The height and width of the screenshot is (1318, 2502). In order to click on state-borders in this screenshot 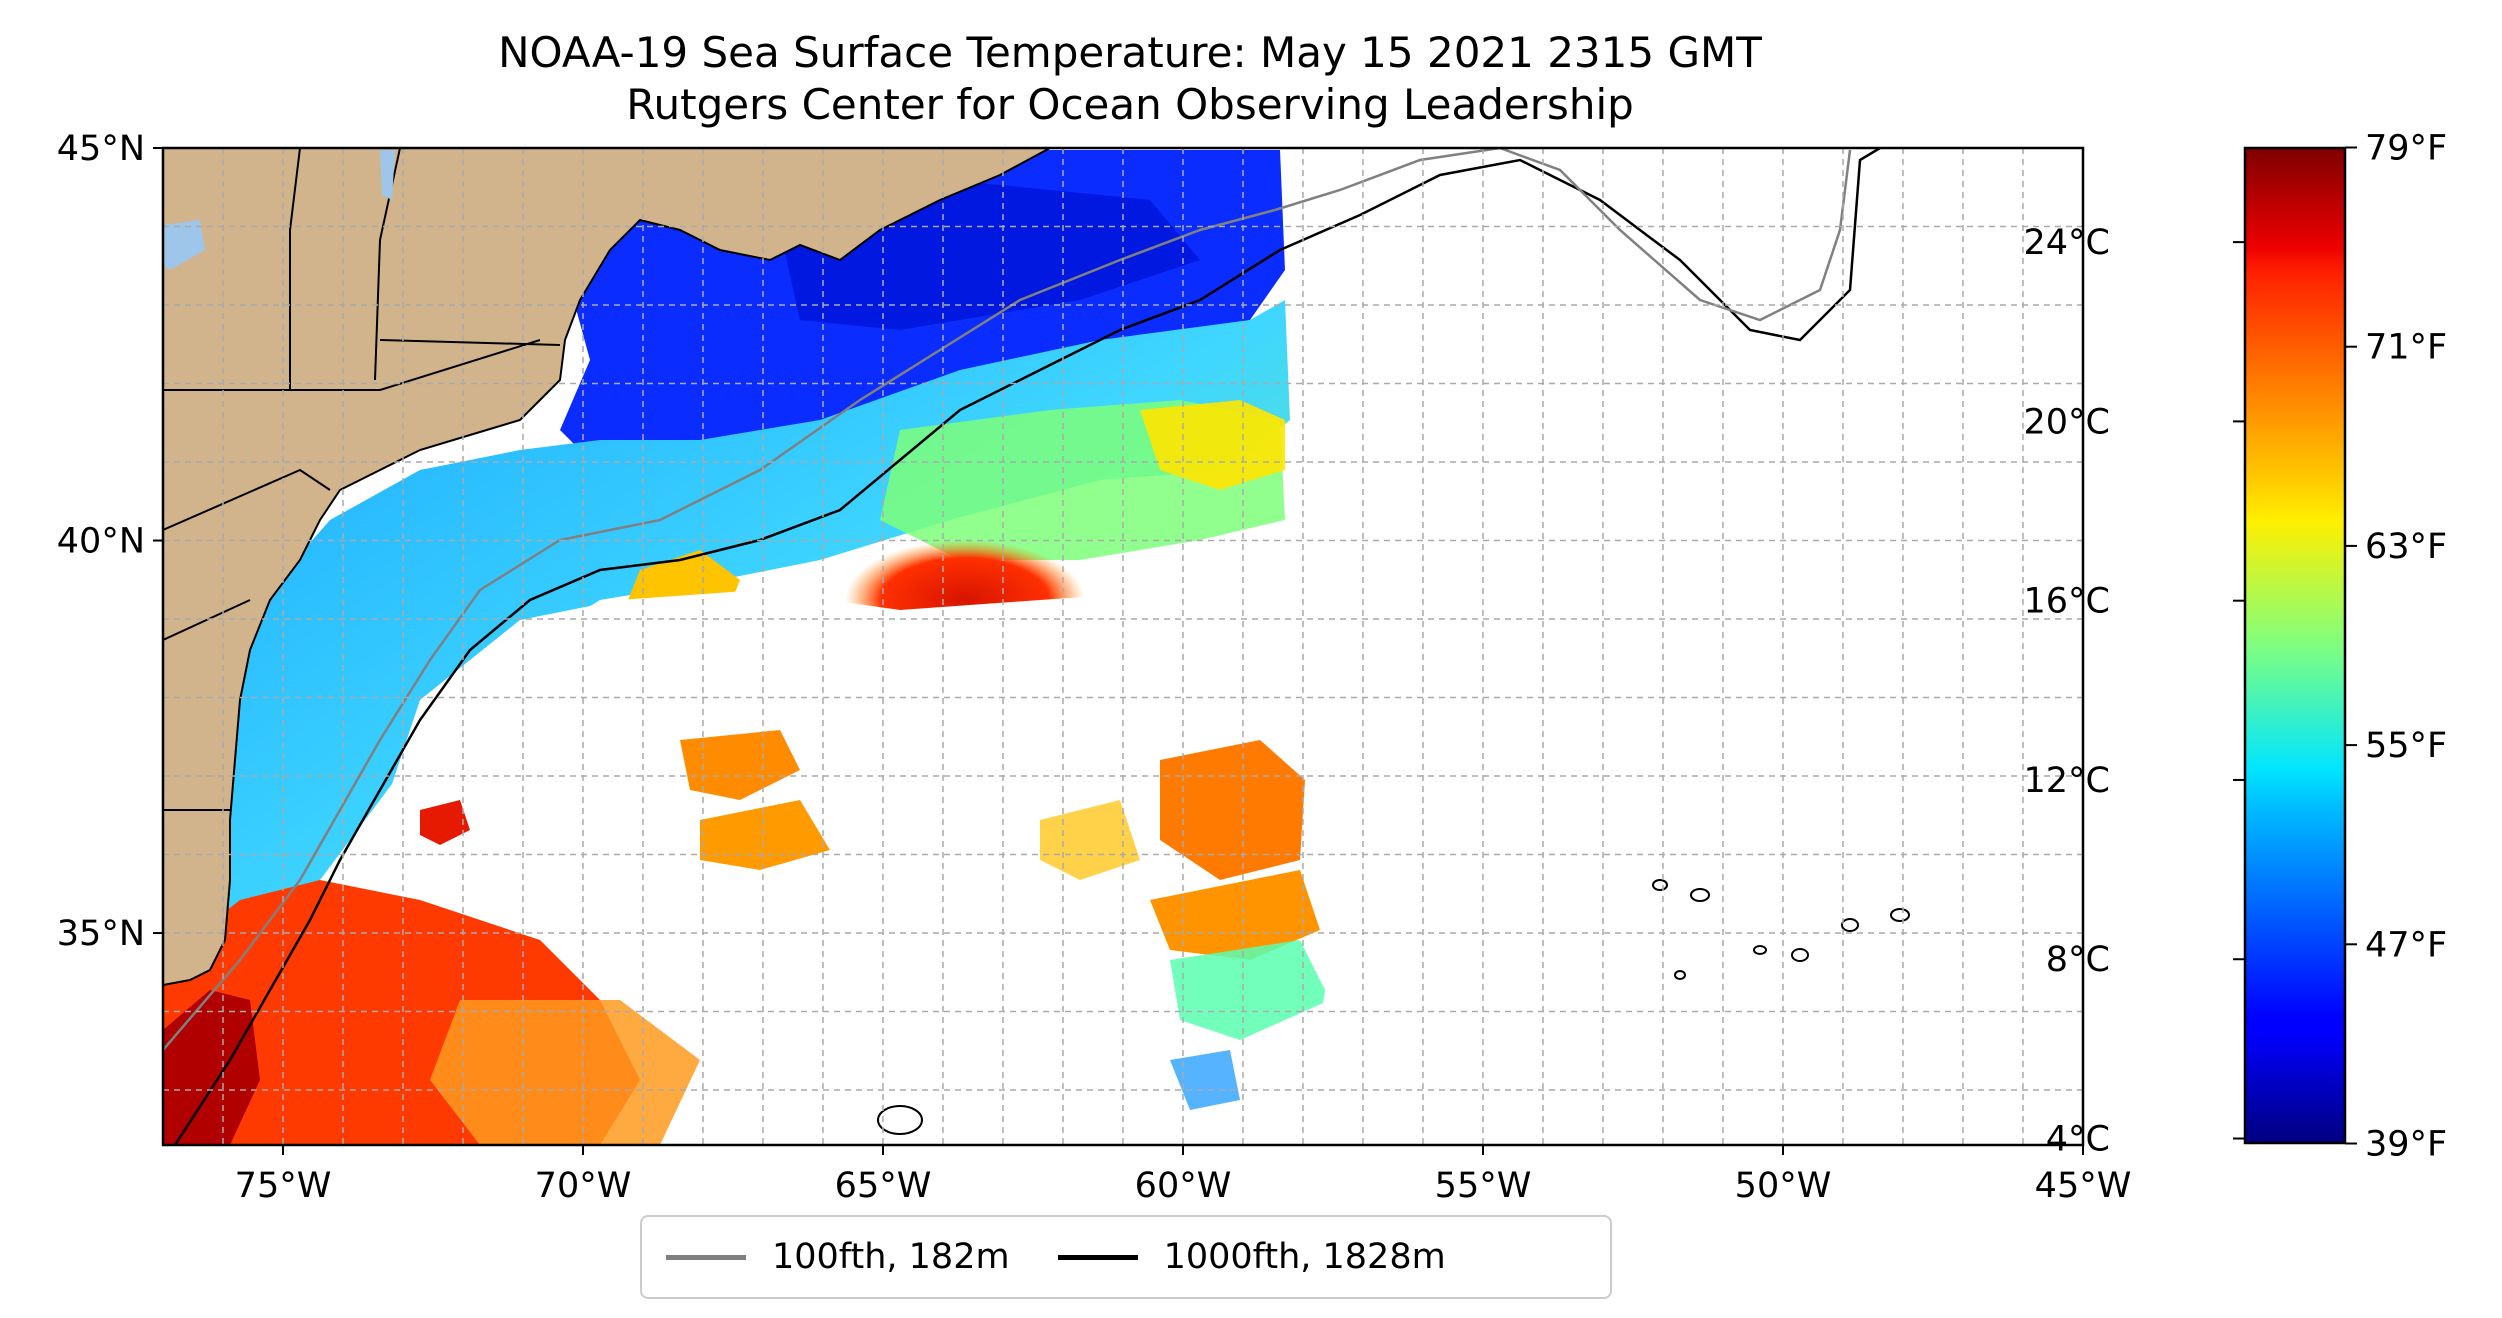, I will do `click(362, 479)`.